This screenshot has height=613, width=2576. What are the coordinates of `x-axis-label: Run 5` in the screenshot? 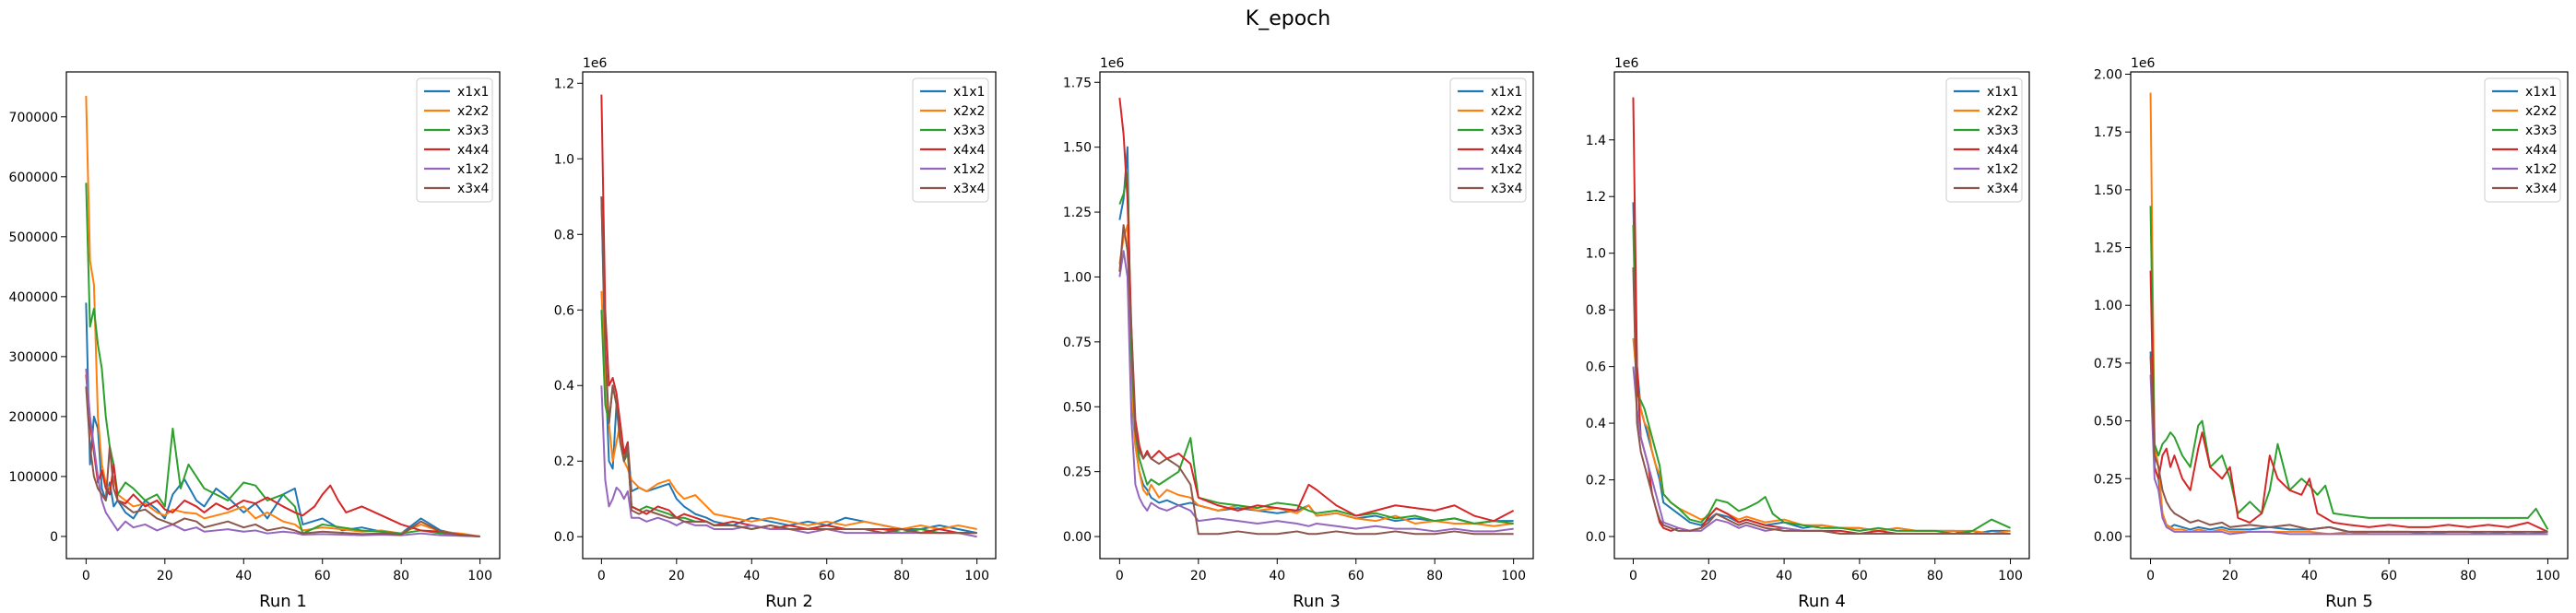 It's located at (2349, 601).